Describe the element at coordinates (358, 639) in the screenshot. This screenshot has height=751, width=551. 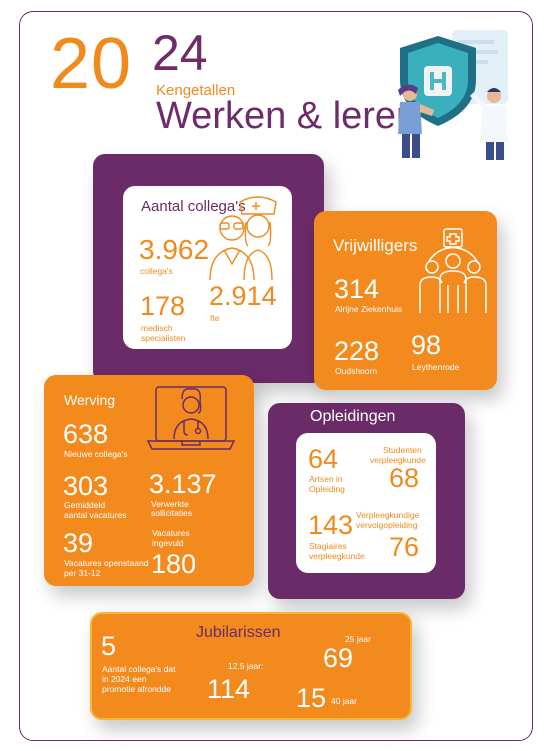
I see `jubilarissen-25-label: 25 jaar` at that location.